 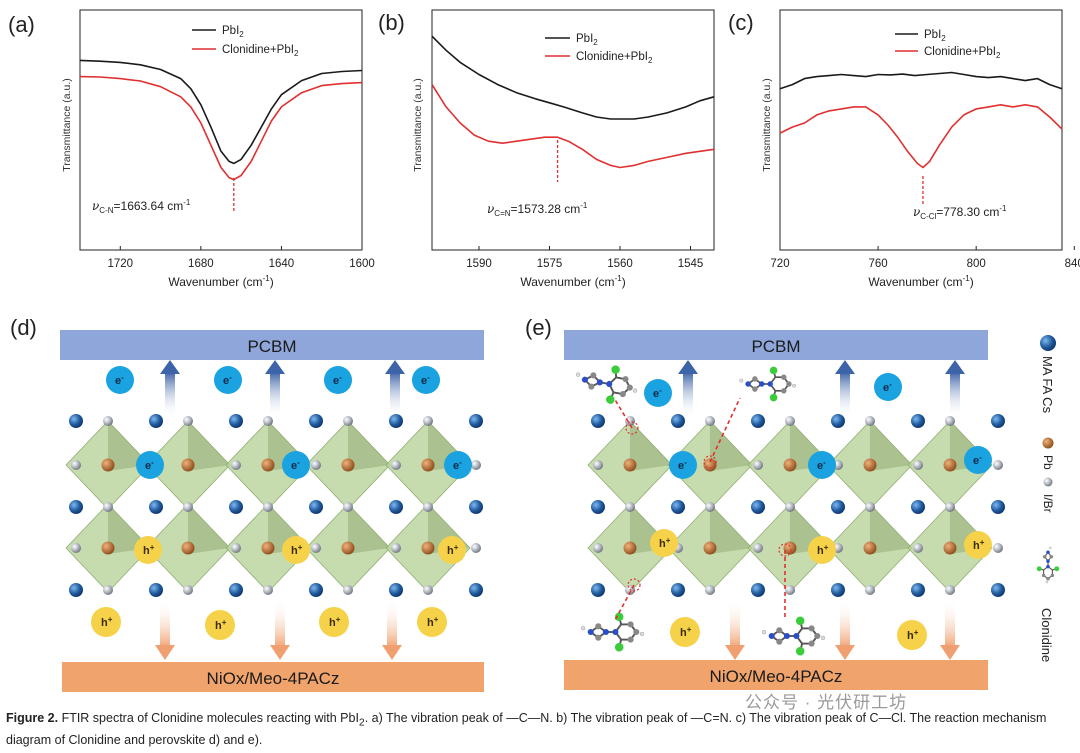 I want to click on x-tick-label: 720, so click(x=779, y=264).